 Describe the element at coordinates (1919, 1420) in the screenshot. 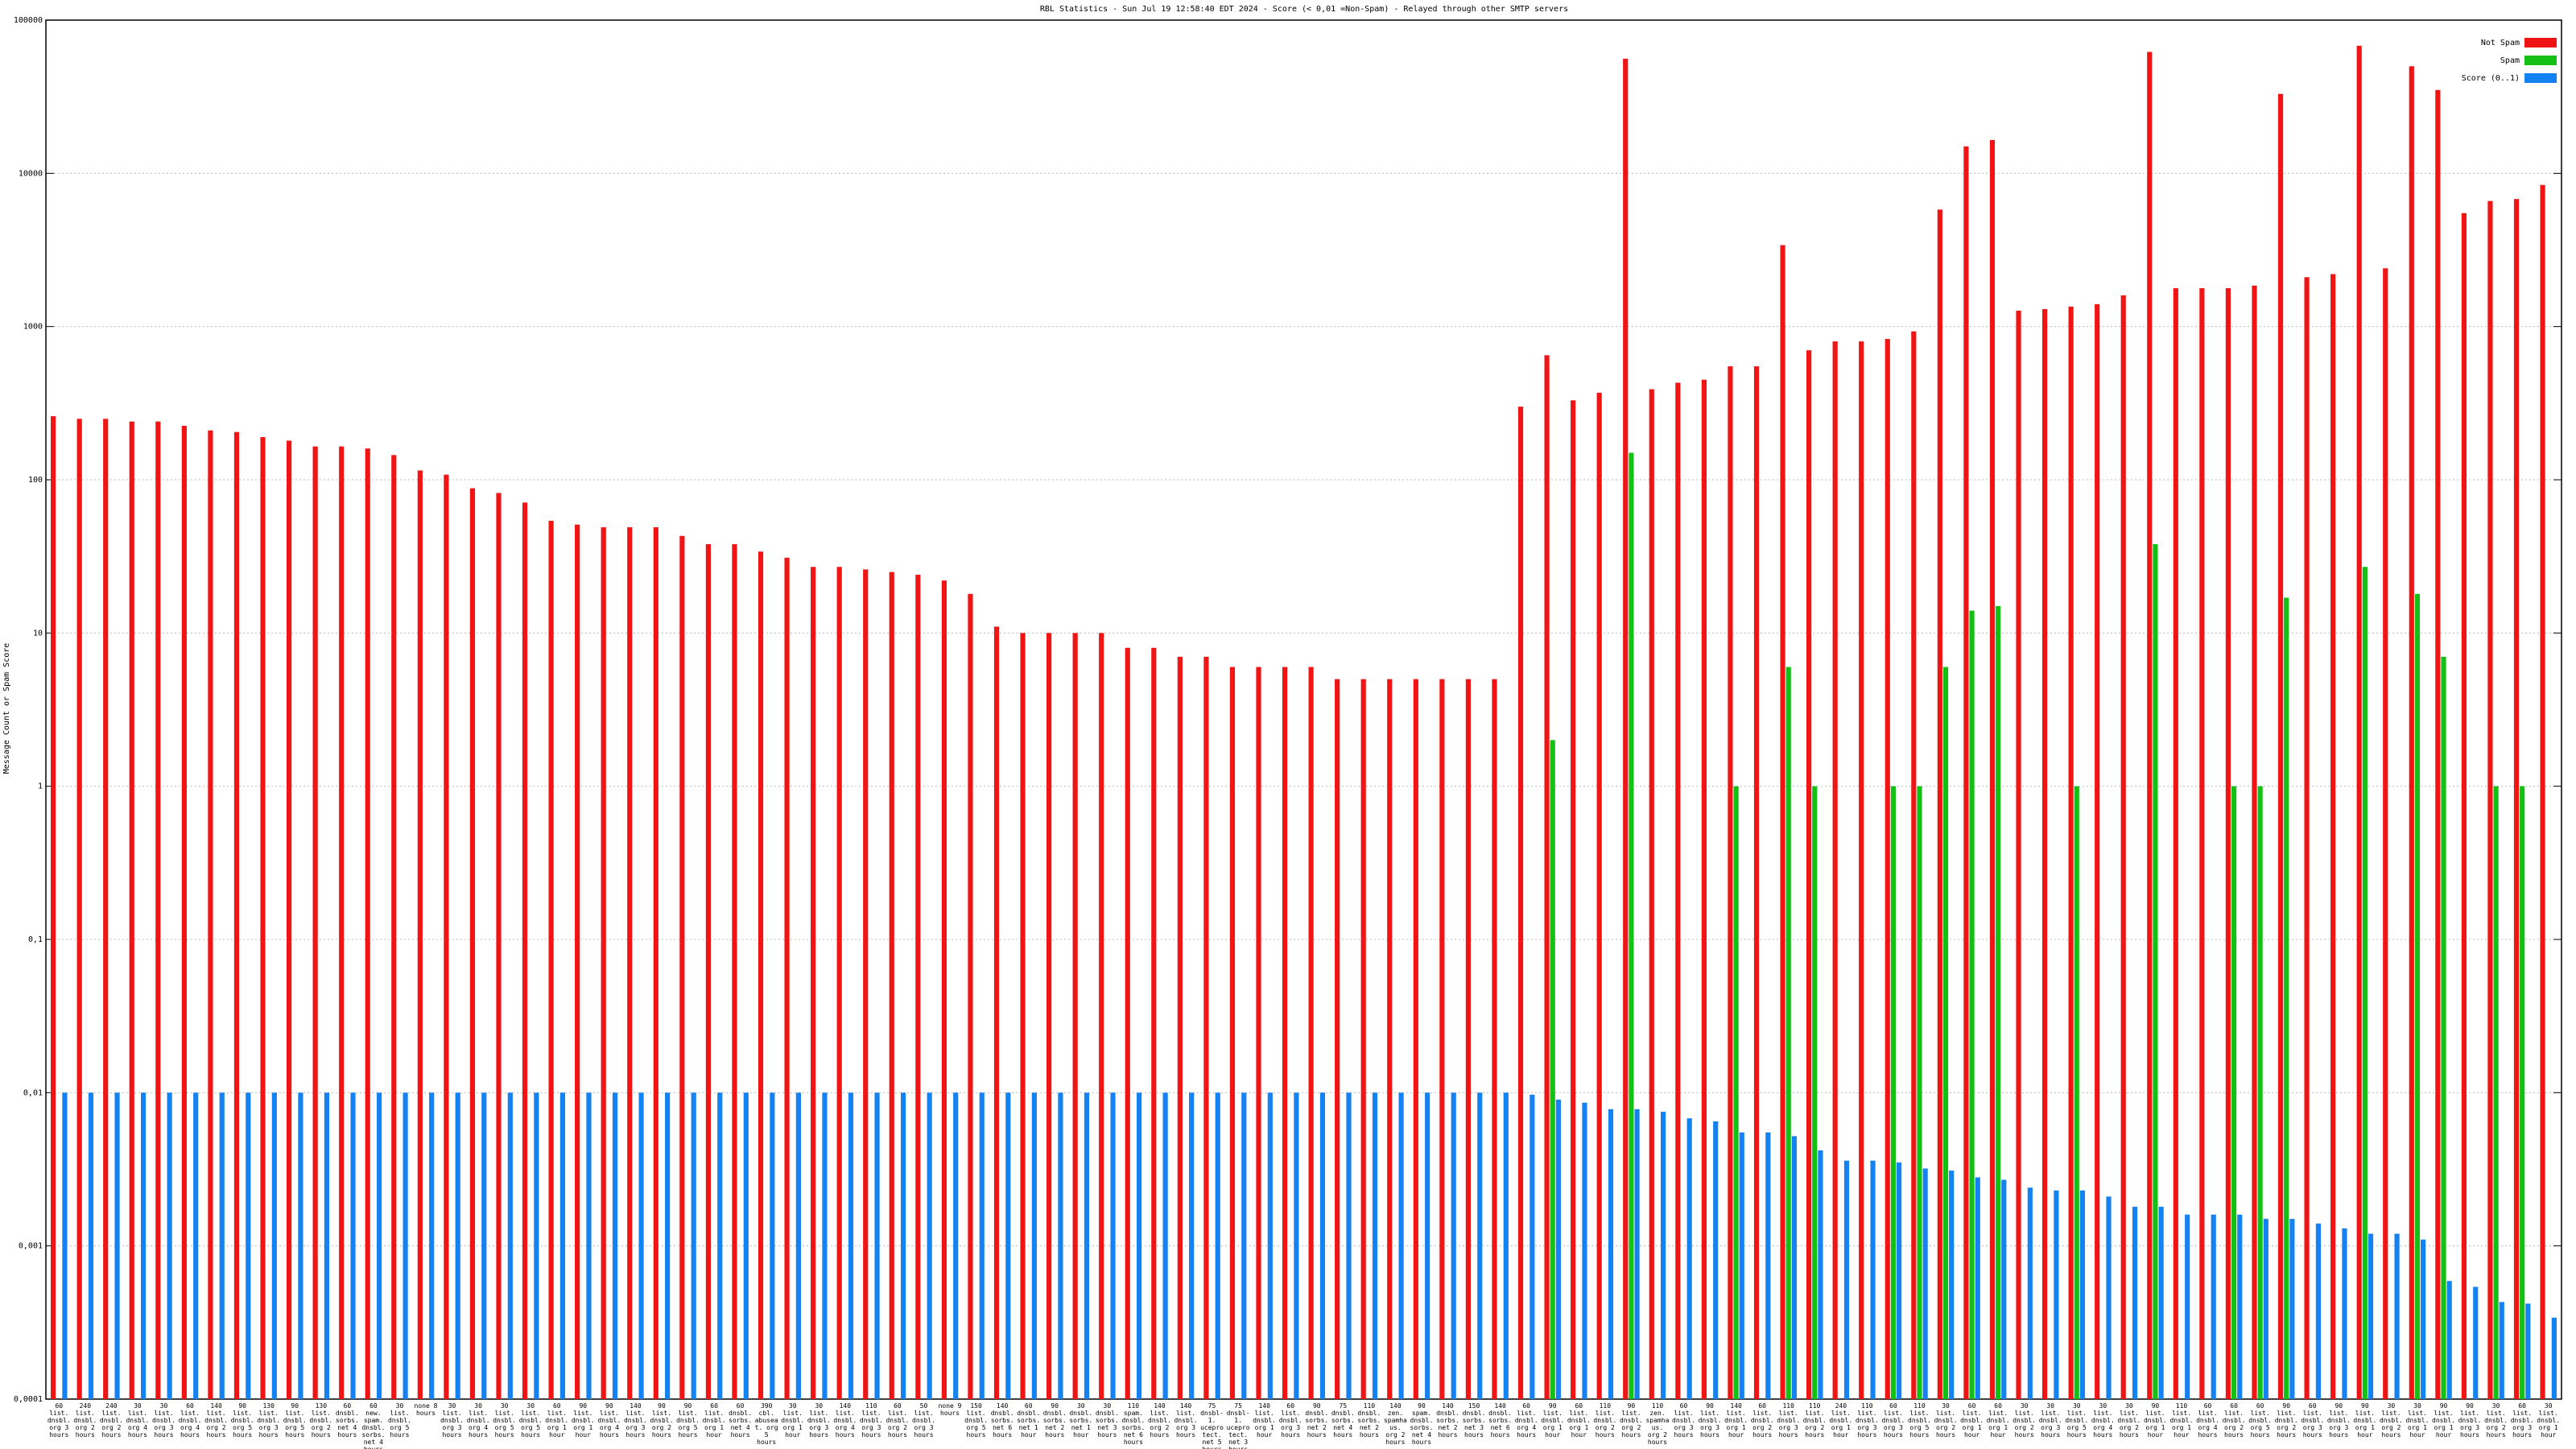

I see `x-tick-label: 110 list. dnsbl. org 5 hours` at that location.